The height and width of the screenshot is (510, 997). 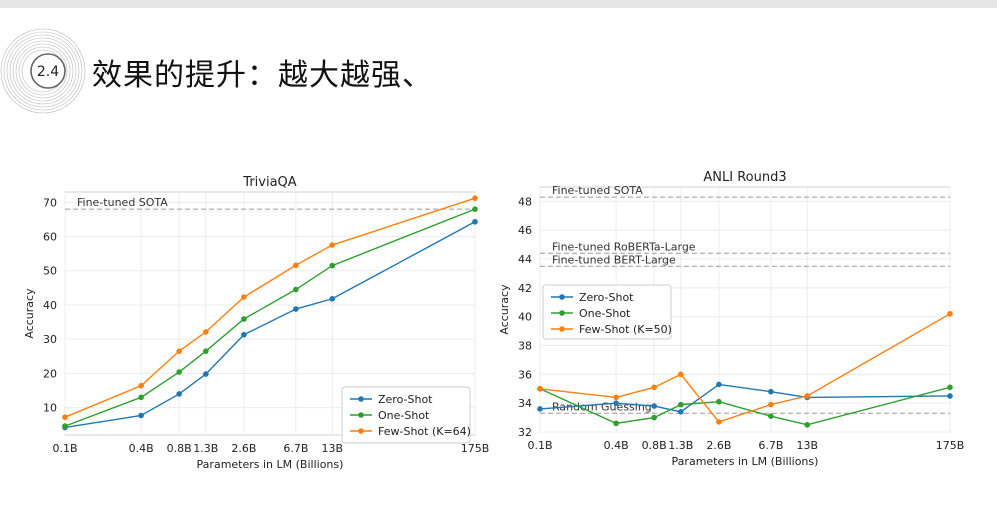 I want to click on y-tick-label: 46, so click(x=525, y=230).